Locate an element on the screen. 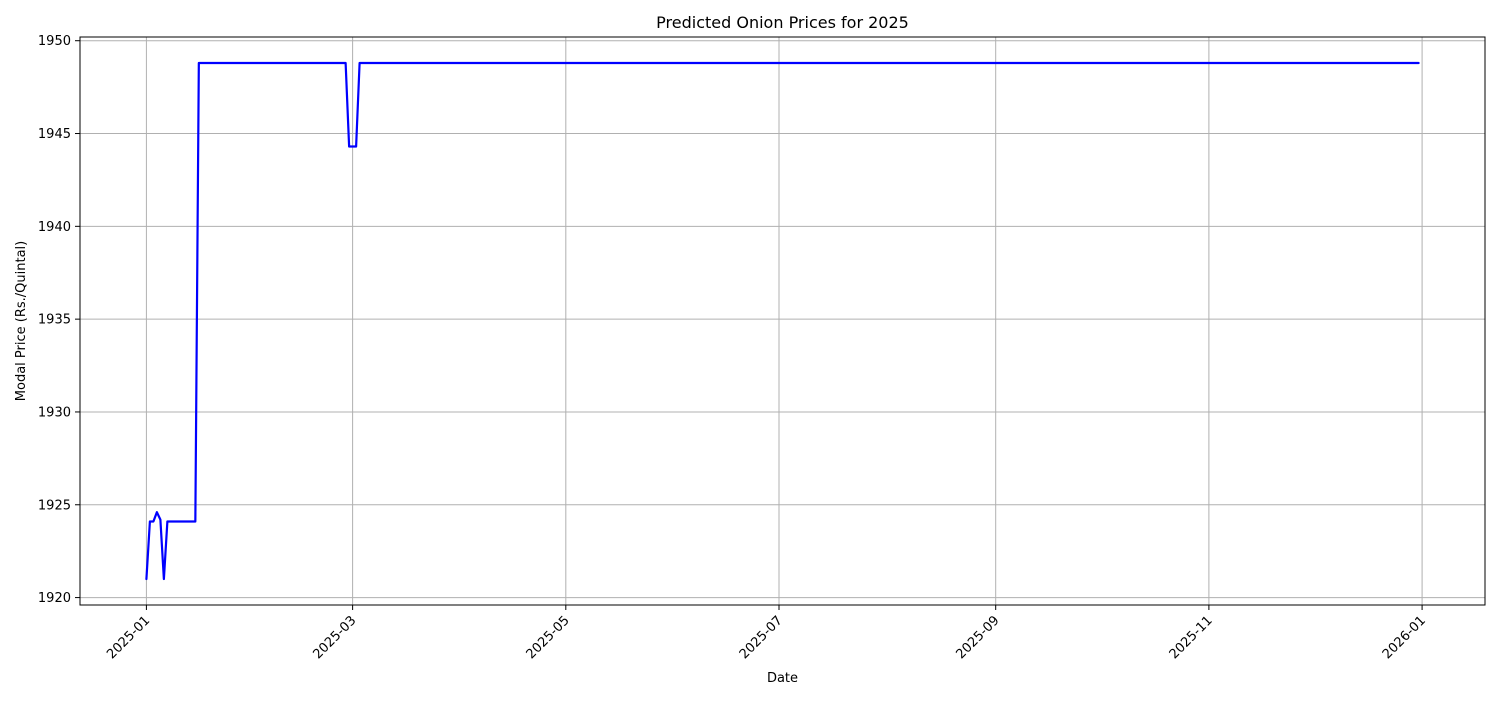 Image resolution: width=1500 pixels, height=704 pixels. y-tick-label: 1945 is located at coordinates (54, 134).